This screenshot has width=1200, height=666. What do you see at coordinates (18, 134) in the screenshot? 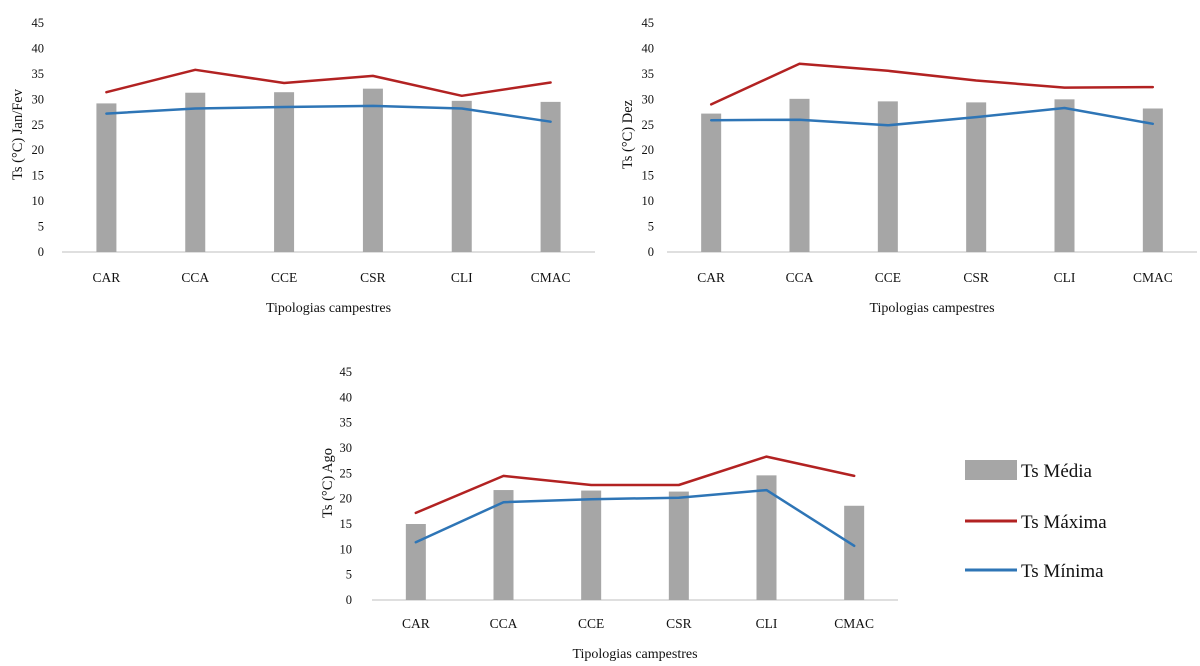
I see `y-axis-title: Ts (°C) Jan/Fev` at bounding box center [18, 134].